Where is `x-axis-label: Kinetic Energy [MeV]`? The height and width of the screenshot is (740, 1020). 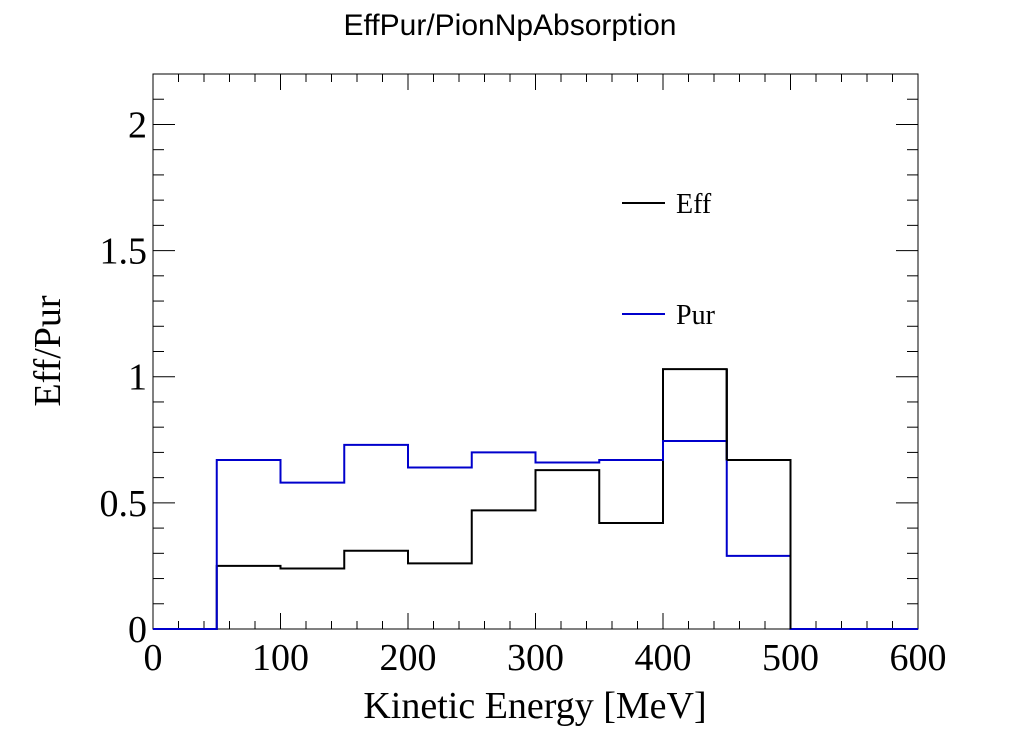 x-axis-label: Kinetic Energy [MeV] is located at coordinates (534, 706).